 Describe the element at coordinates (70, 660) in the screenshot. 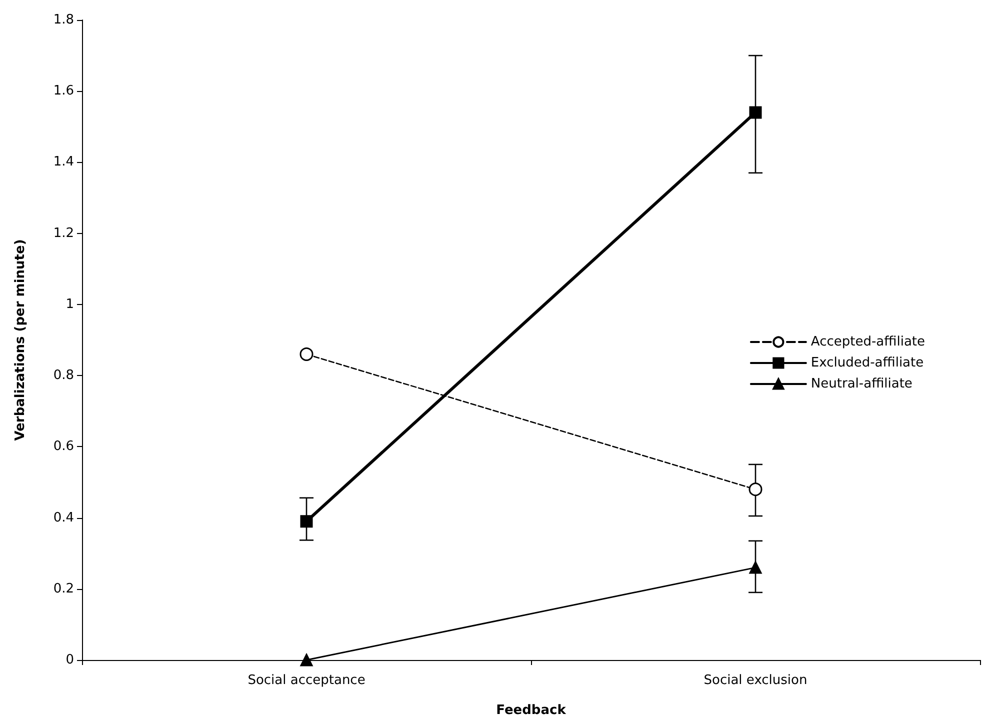

I see `y-tick-label: 0` at that location.